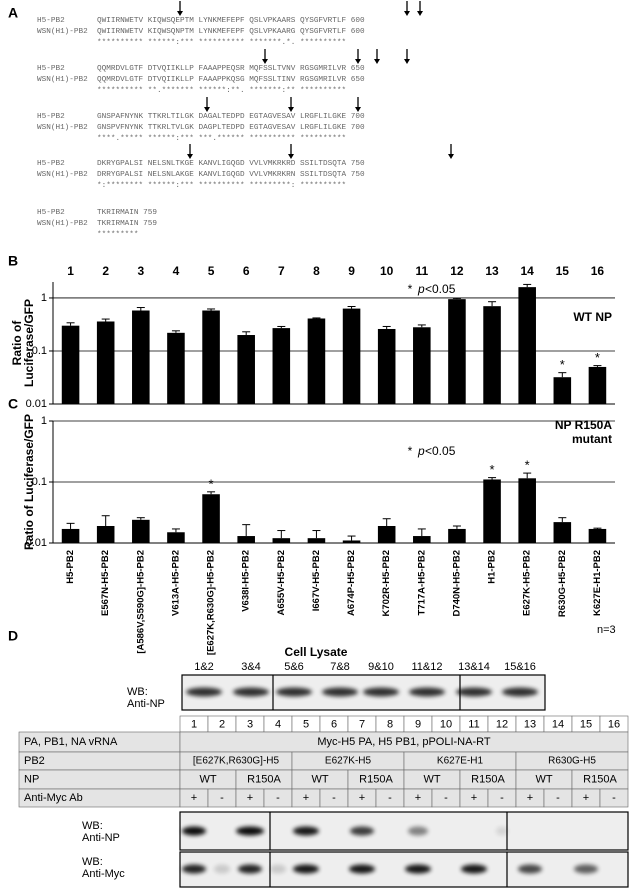 The image size is (633, 888). I want to click on y-tick-label: 1, so click(44, 298).